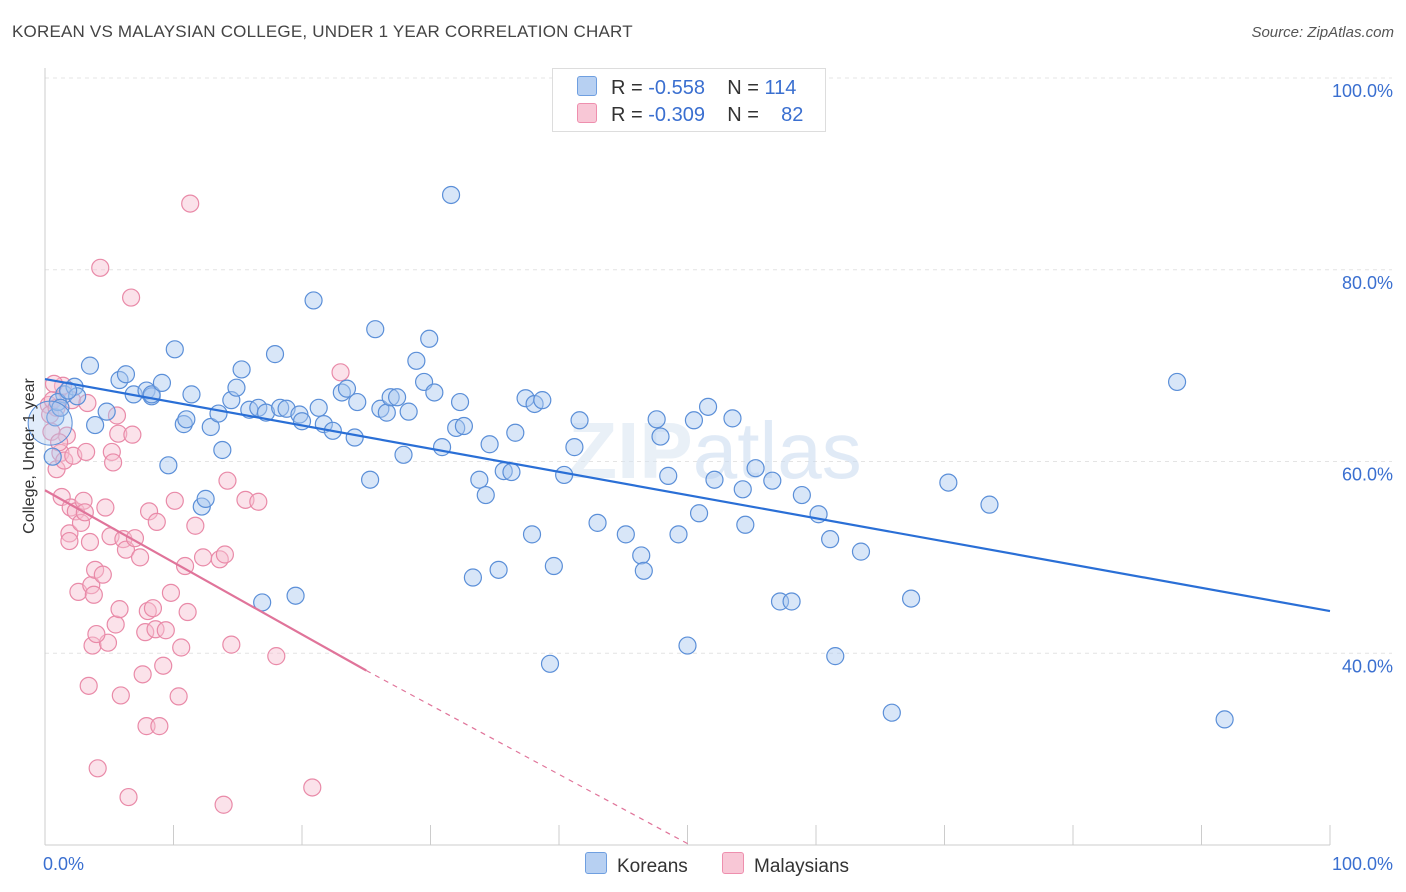  What do you see at coordinates (792, 115) in the screenshot?
I see `malaysians-n-value: 82` at bounding box center [792, 115].